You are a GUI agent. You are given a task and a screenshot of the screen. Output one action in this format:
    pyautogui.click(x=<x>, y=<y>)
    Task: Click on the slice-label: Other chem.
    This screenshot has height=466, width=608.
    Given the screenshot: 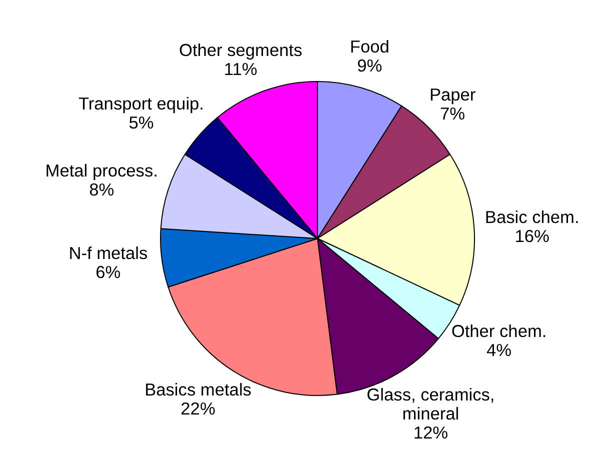 What is the action you would take?
    pyautogui.click(x=499, y=330)
    